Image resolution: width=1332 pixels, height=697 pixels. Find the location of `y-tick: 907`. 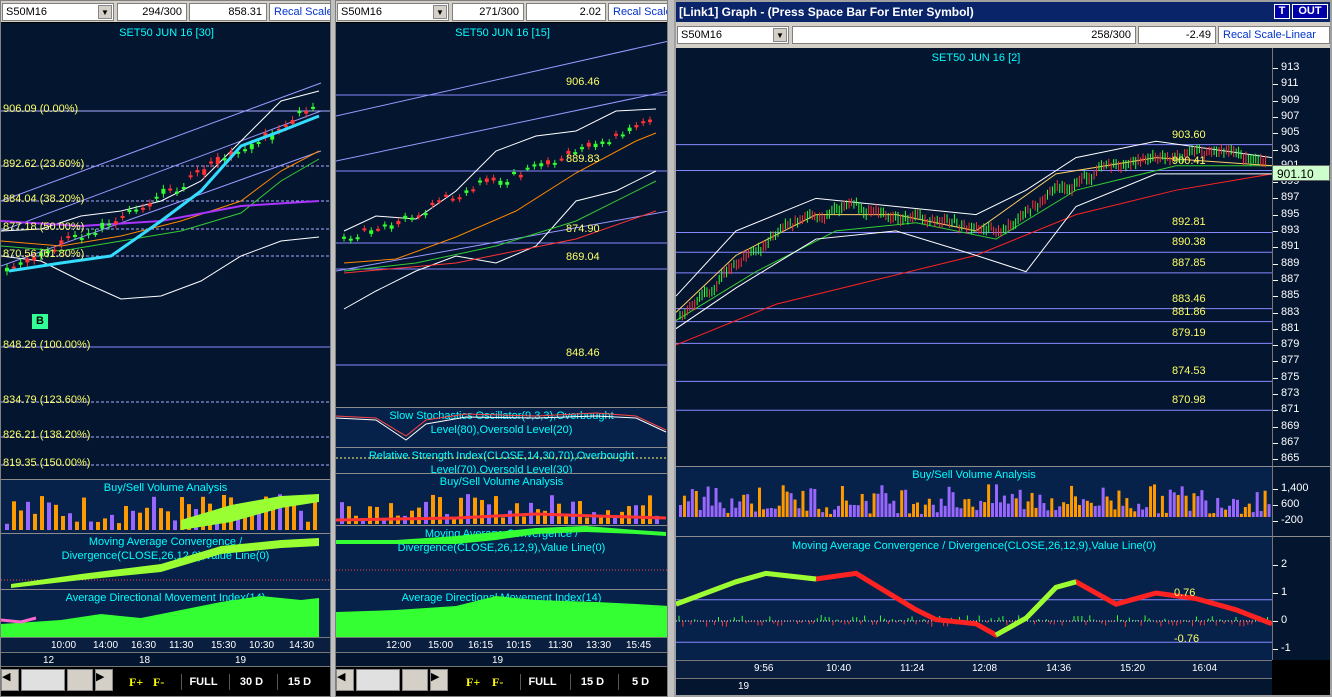

y-tick: 907 is located at coordinates (1286, 115).